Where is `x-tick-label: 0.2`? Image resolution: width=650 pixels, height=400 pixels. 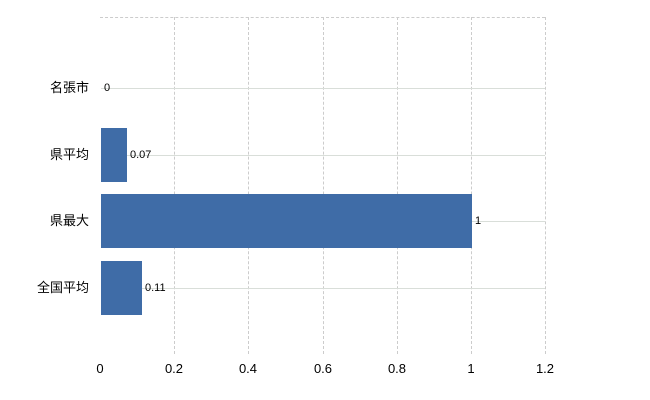 x-tick-label: 0.2 is located at coordinates (174, 368).